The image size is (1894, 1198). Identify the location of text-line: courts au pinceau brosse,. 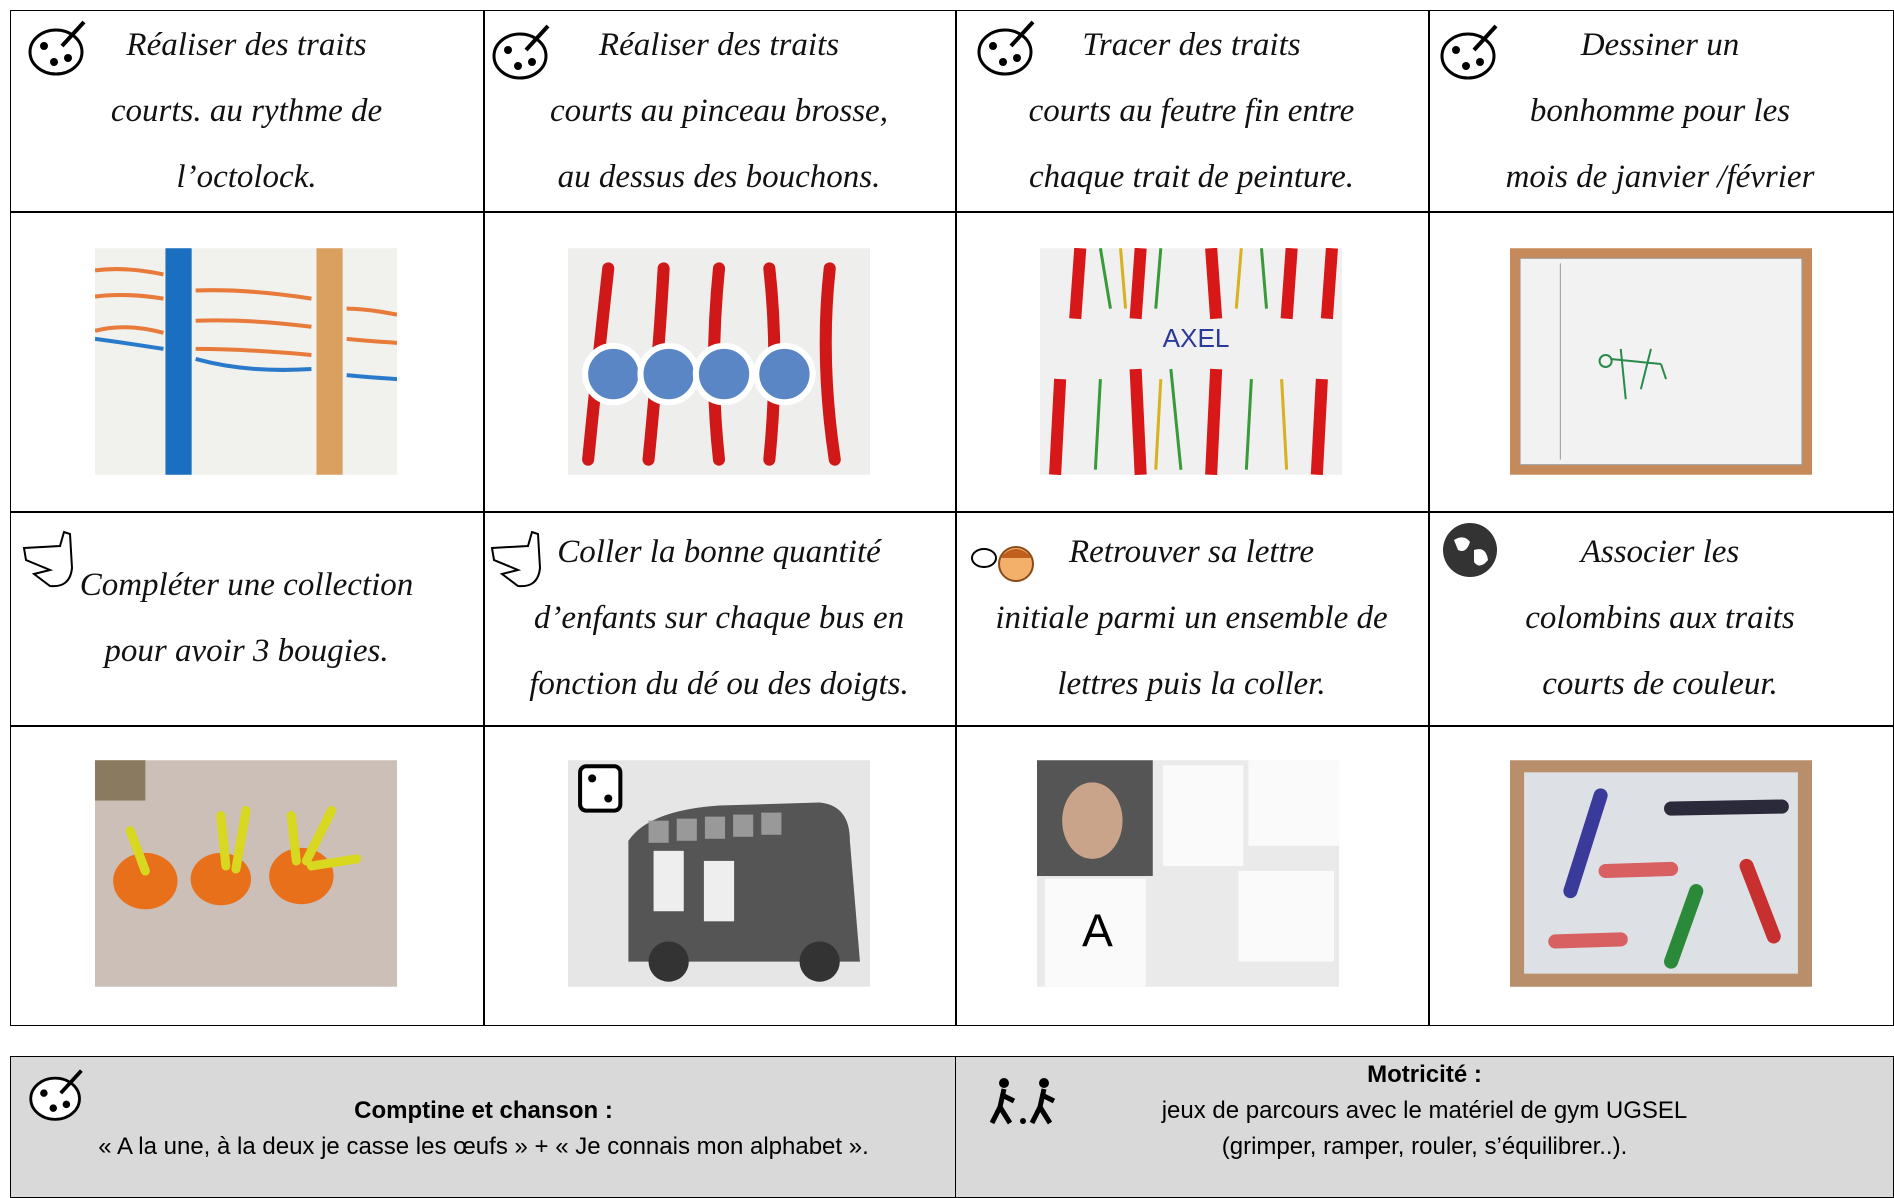
(719, 110).